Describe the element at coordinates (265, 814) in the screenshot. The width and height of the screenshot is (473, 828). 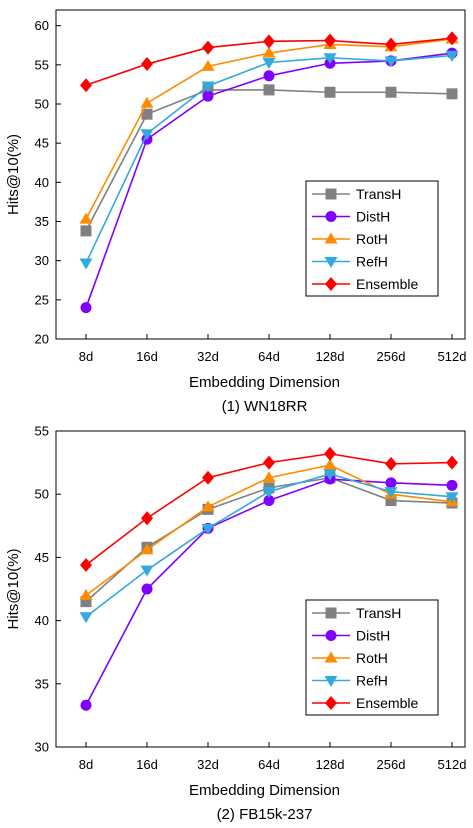
I see `chart-caption: (2) FB15k-237` at that location.